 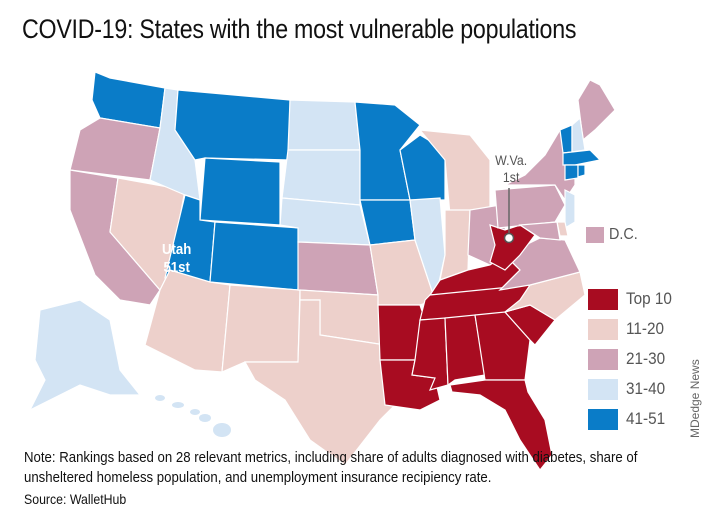 I want to click on legend-item: 21-30, so click(x=632, y=359).